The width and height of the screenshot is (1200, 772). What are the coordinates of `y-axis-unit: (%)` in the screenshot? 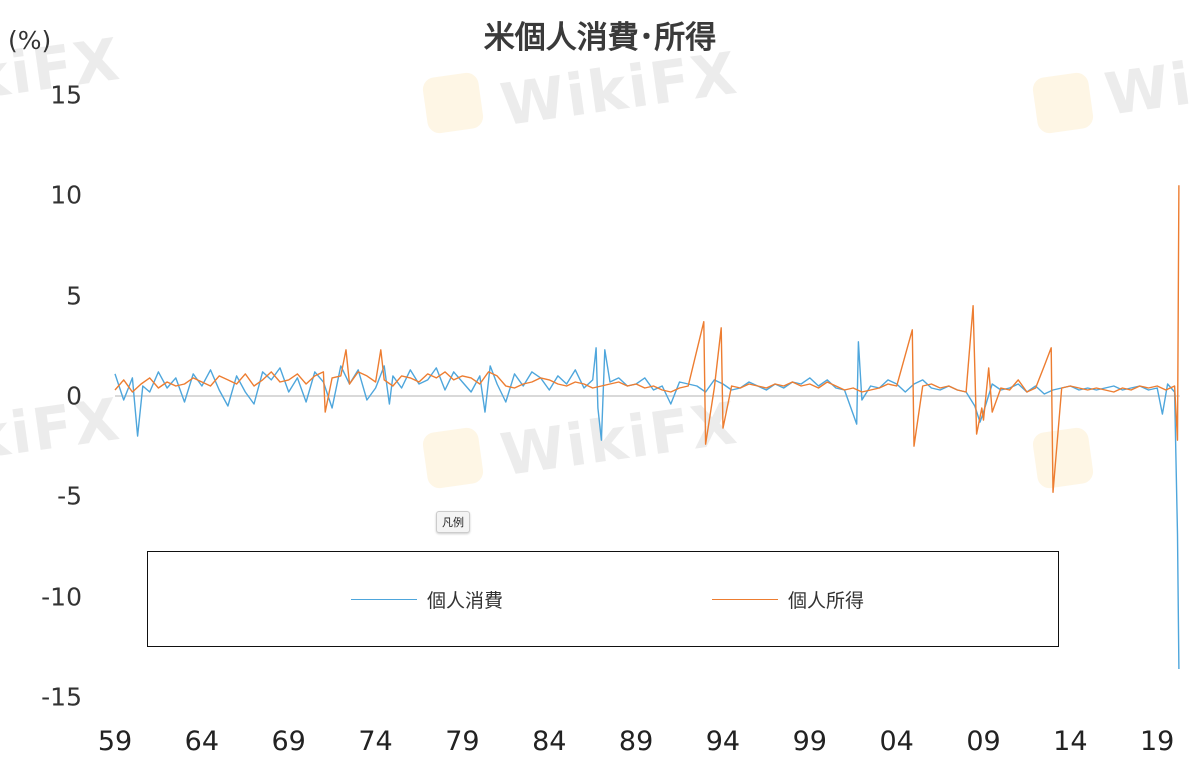 It's located at (30, 40).